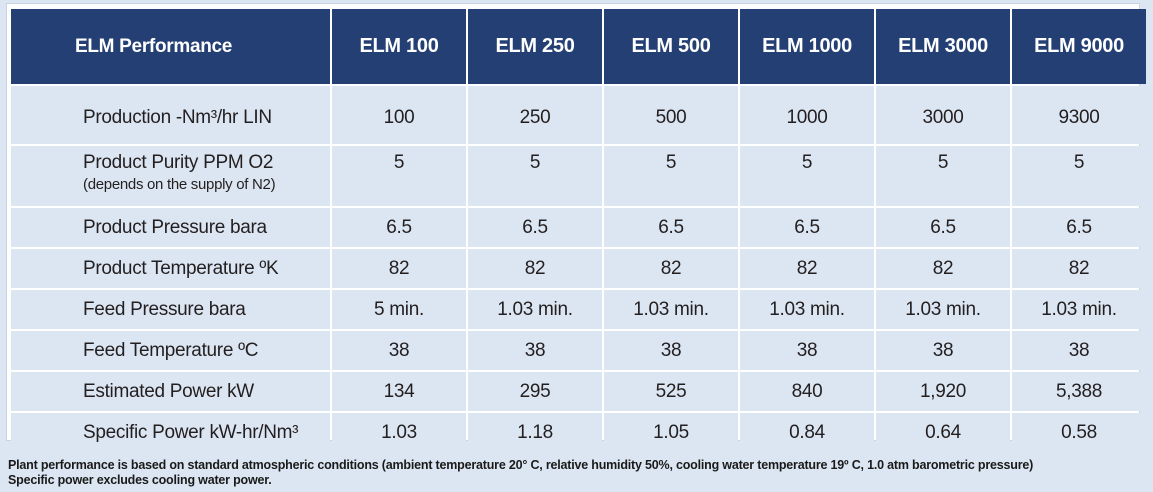 The image size is (1153, 492). Describe the element at coordinates (170, 46) in the screenshot. I see `header-cell-title: ELM Performance` at that location.